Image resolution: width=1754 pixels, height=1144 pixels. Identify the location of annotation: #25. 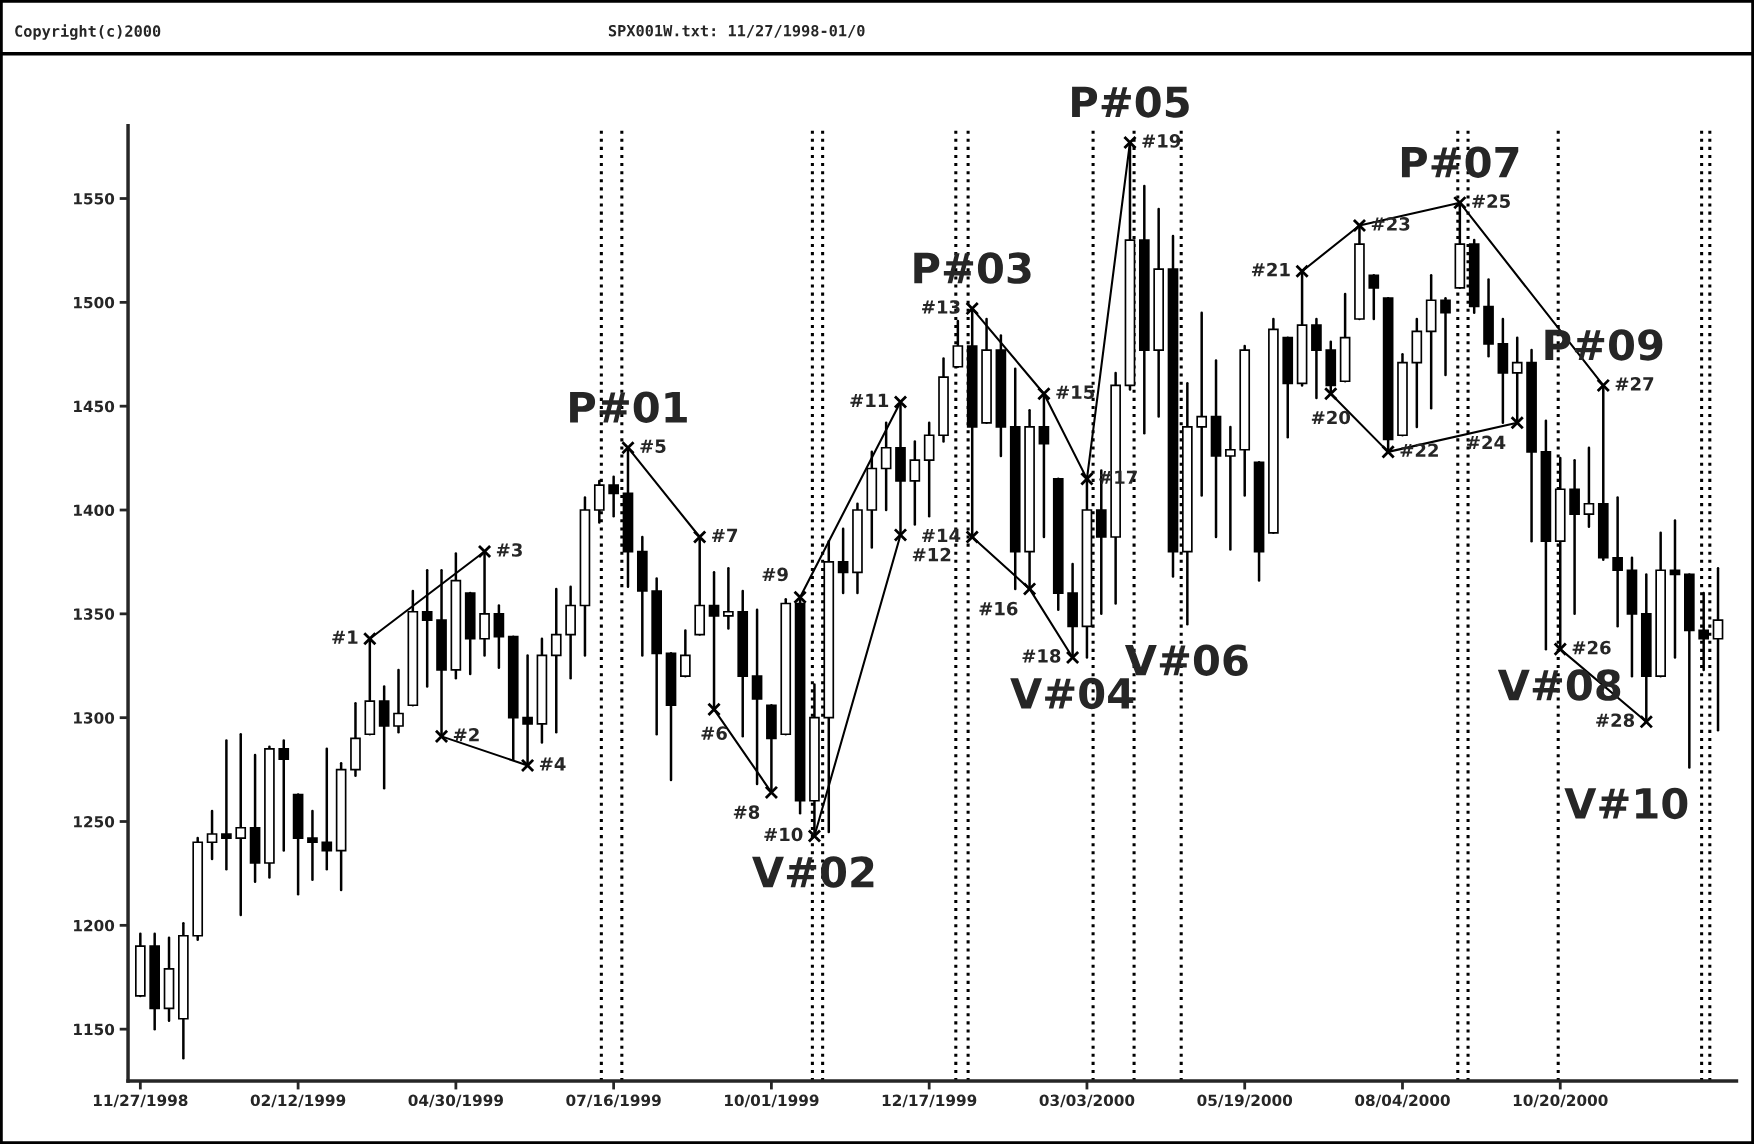
(1491, 201).